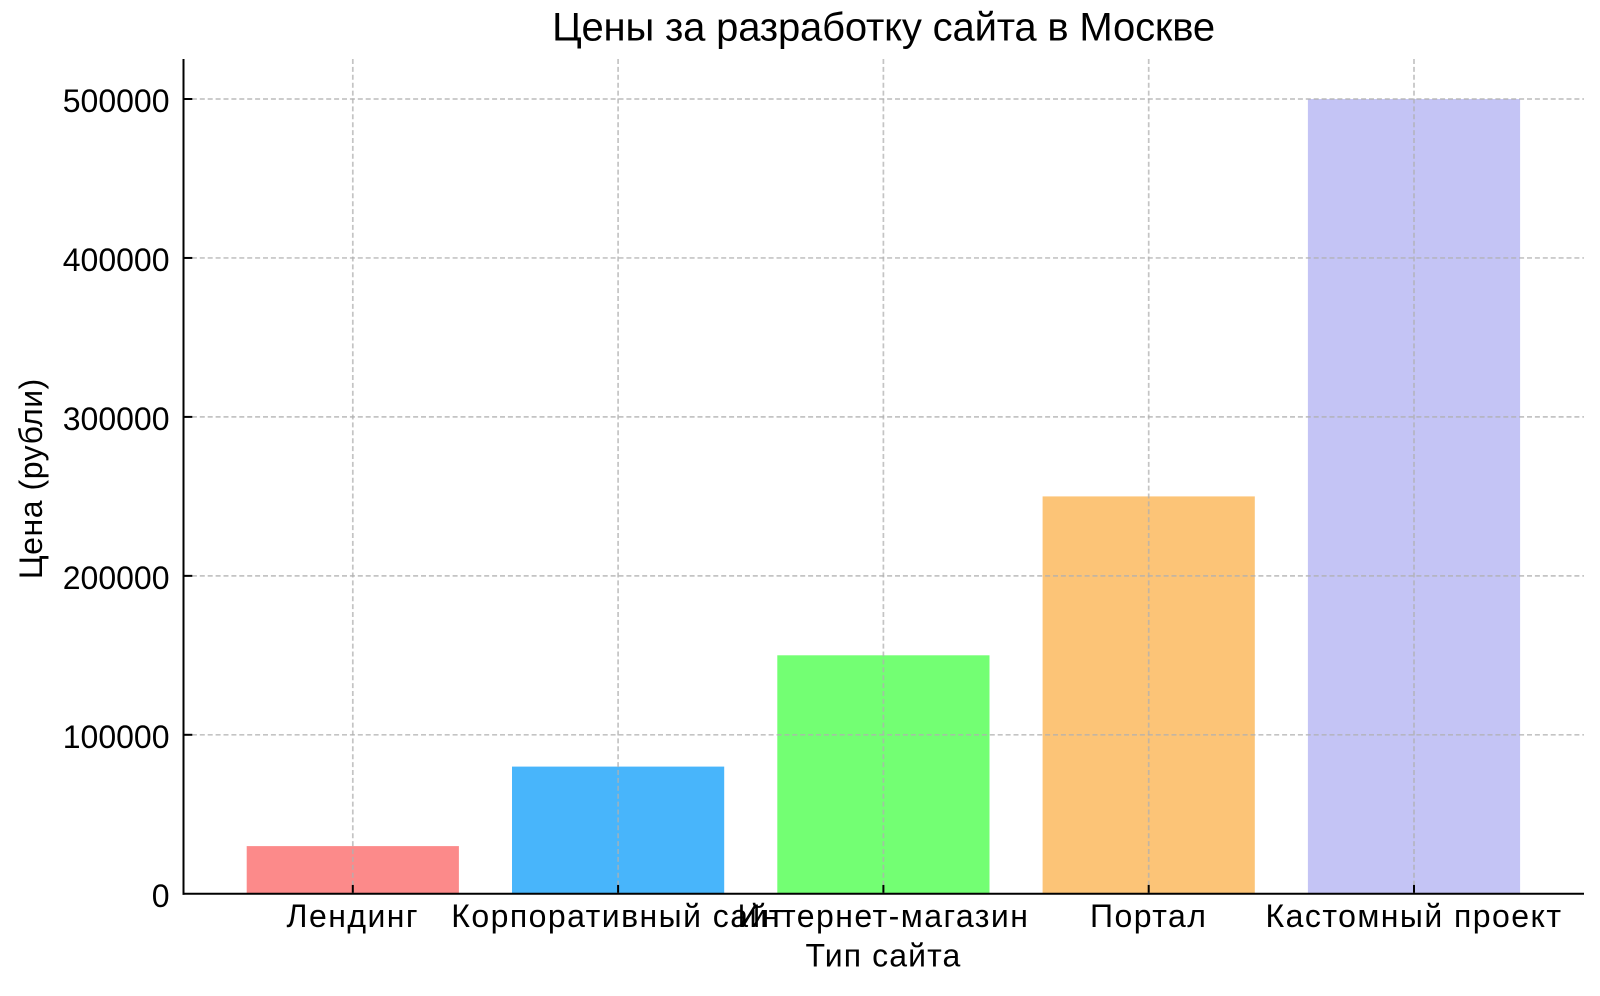 This screenshot has width=1600, height=996. Describe the element at coordinates (618, 916) in the screenshot. I see `svg-text: Корпоративный сайт` at that location.